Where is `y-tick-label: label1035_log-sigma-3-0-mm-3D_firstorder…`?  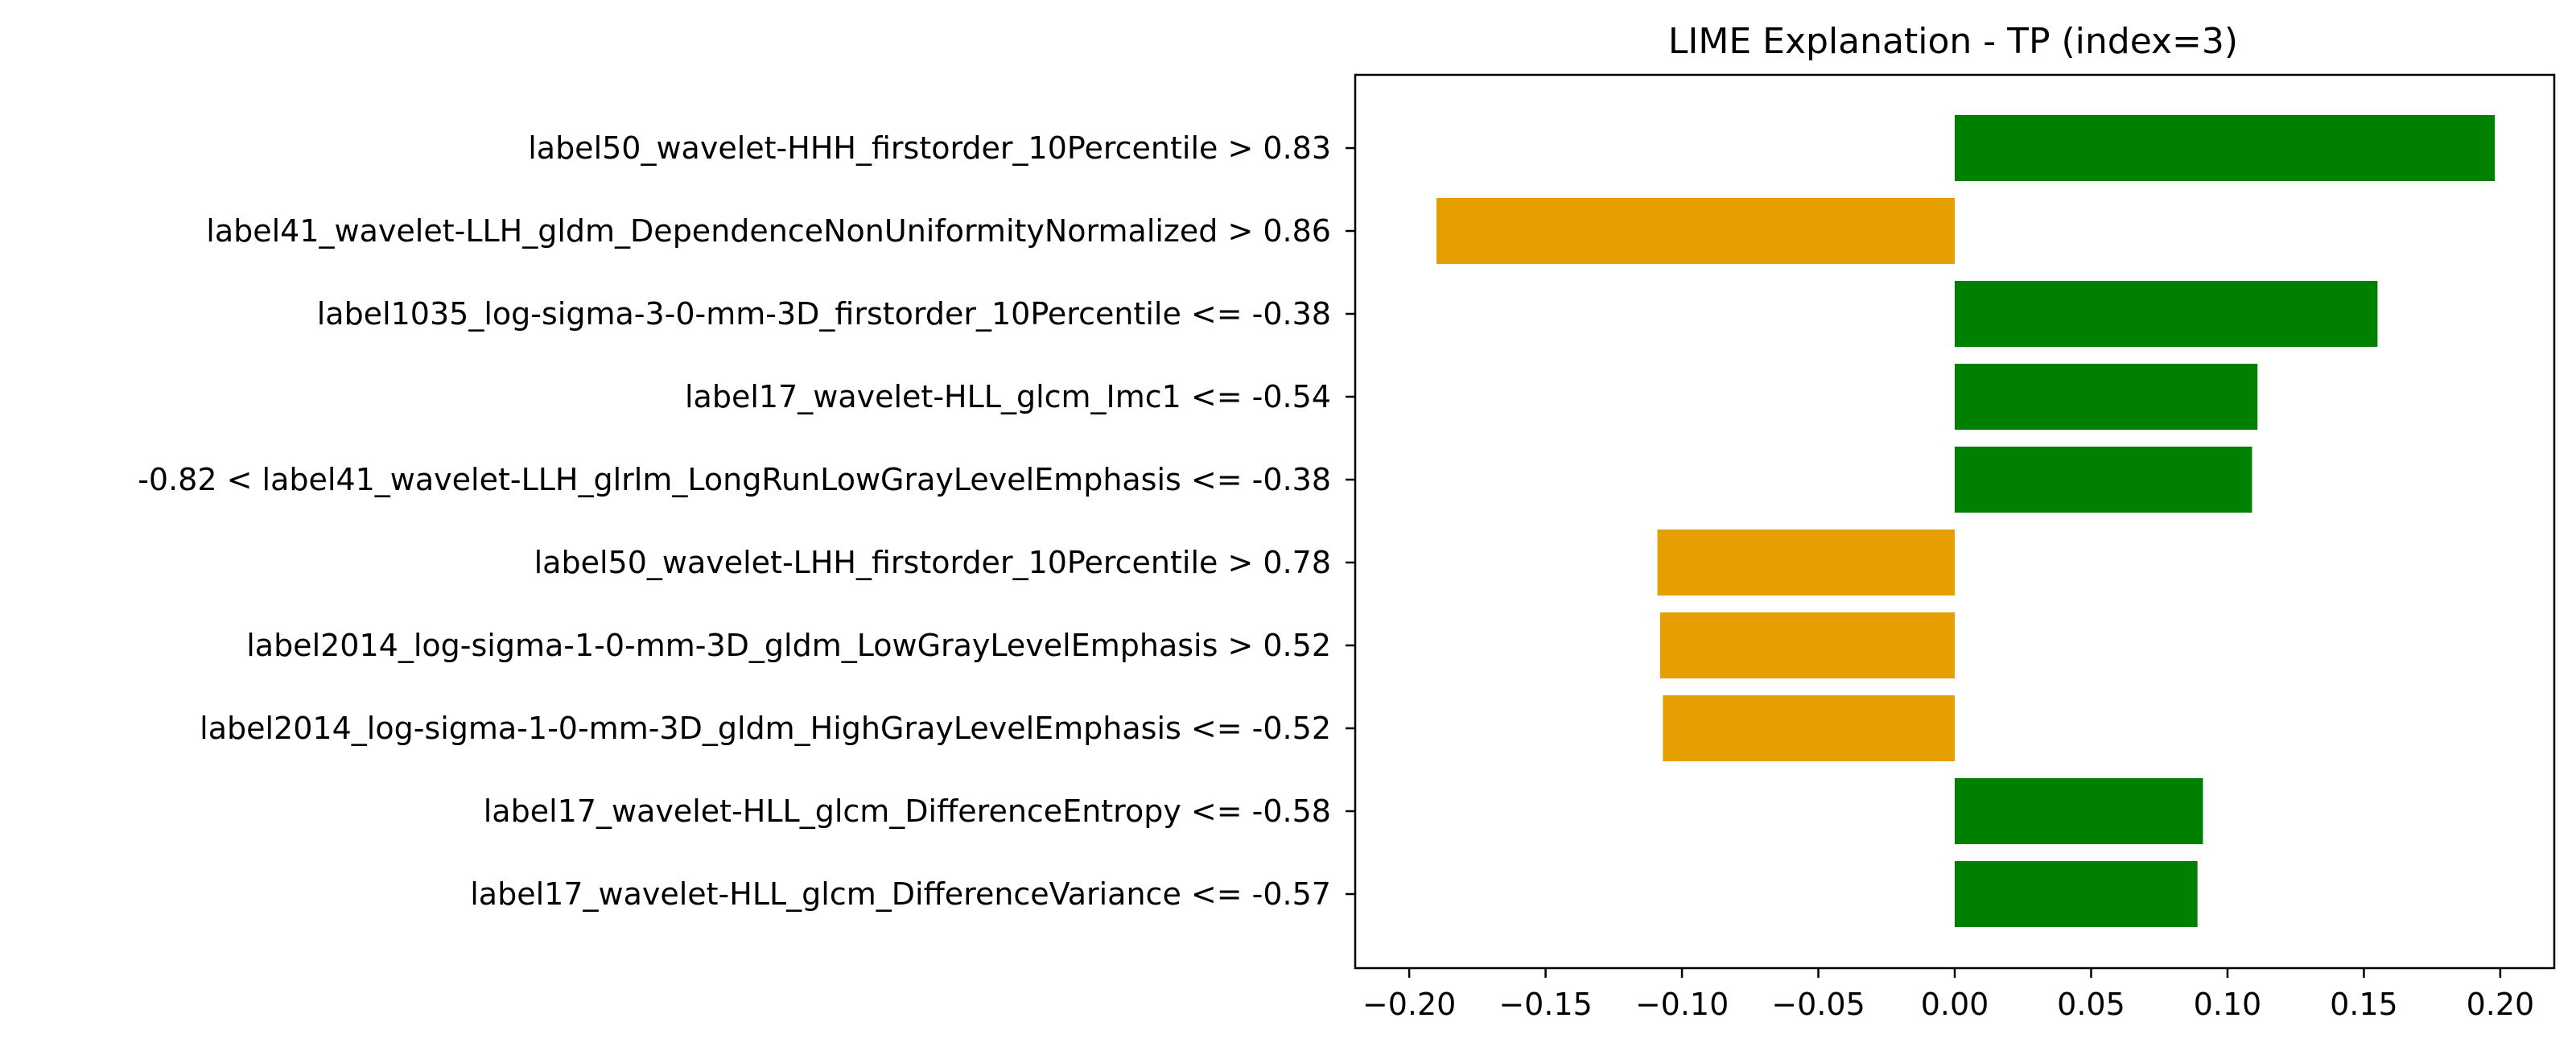
y-tick-label: label1035_log-sigma-3-0-mm-3D_firstorder… is located at coordinates (824, 314).